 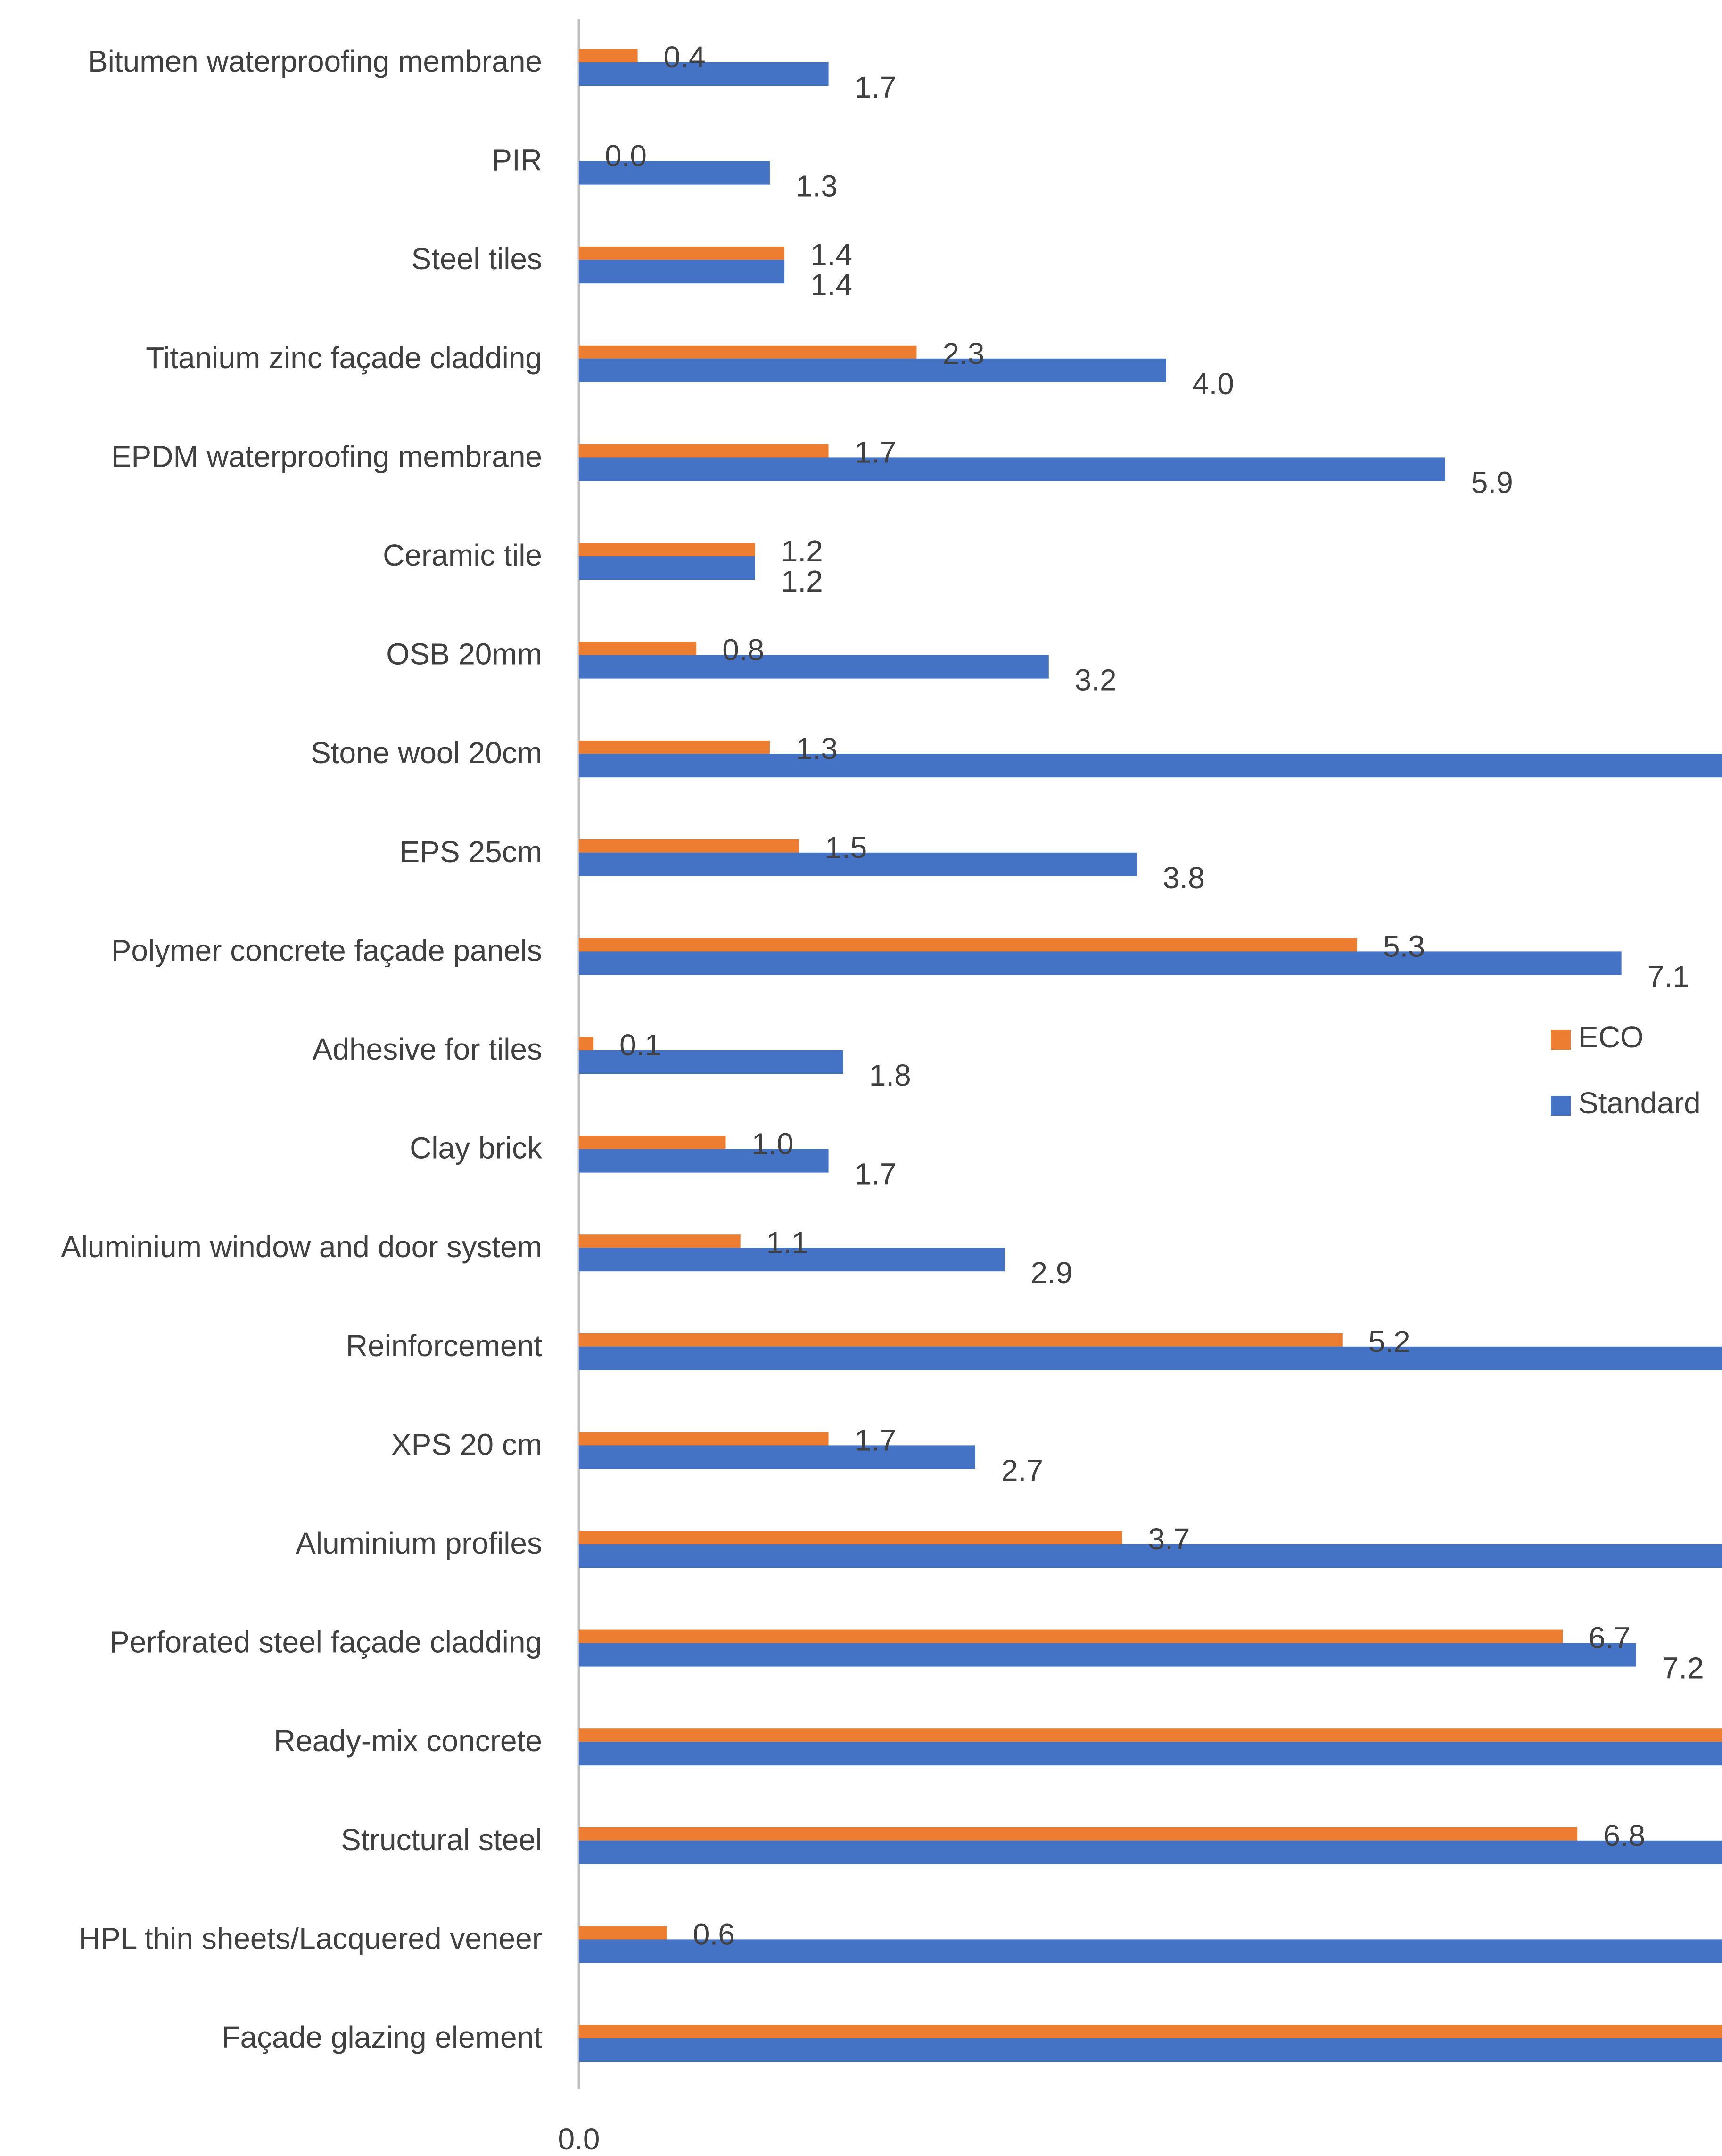 What do you see at coordinates (831, 255) in the screenshot?
I see `data-label-eco: 1.4` at bounding box center [831, 255].